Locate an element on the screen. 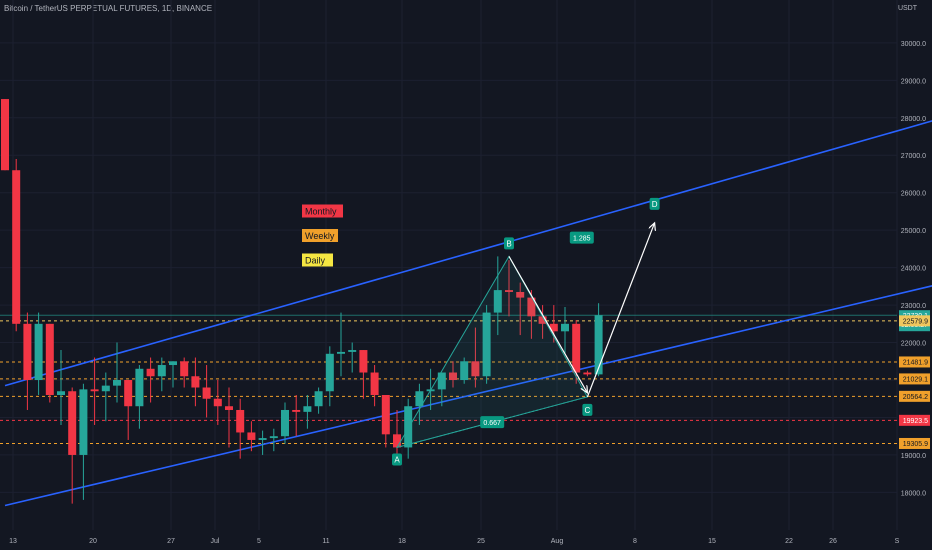 The image size is (932, 550). x-tick-label: 27 is located at coordinates (171, 541).